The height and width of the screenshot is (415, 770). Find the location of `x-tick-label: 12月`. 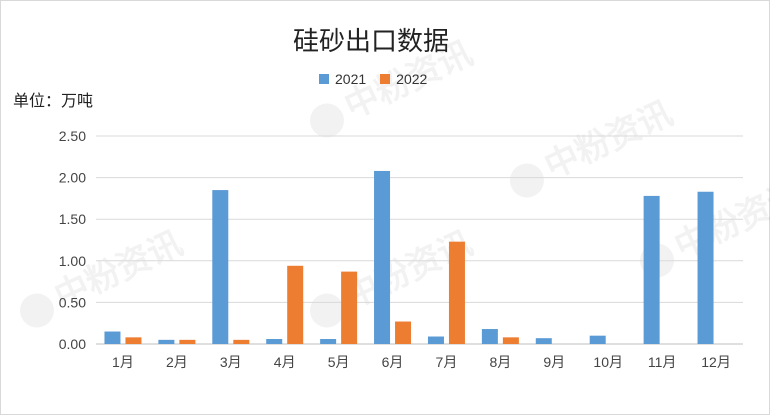

x-tick-label: 12月 is located at coordinates (716, 362).